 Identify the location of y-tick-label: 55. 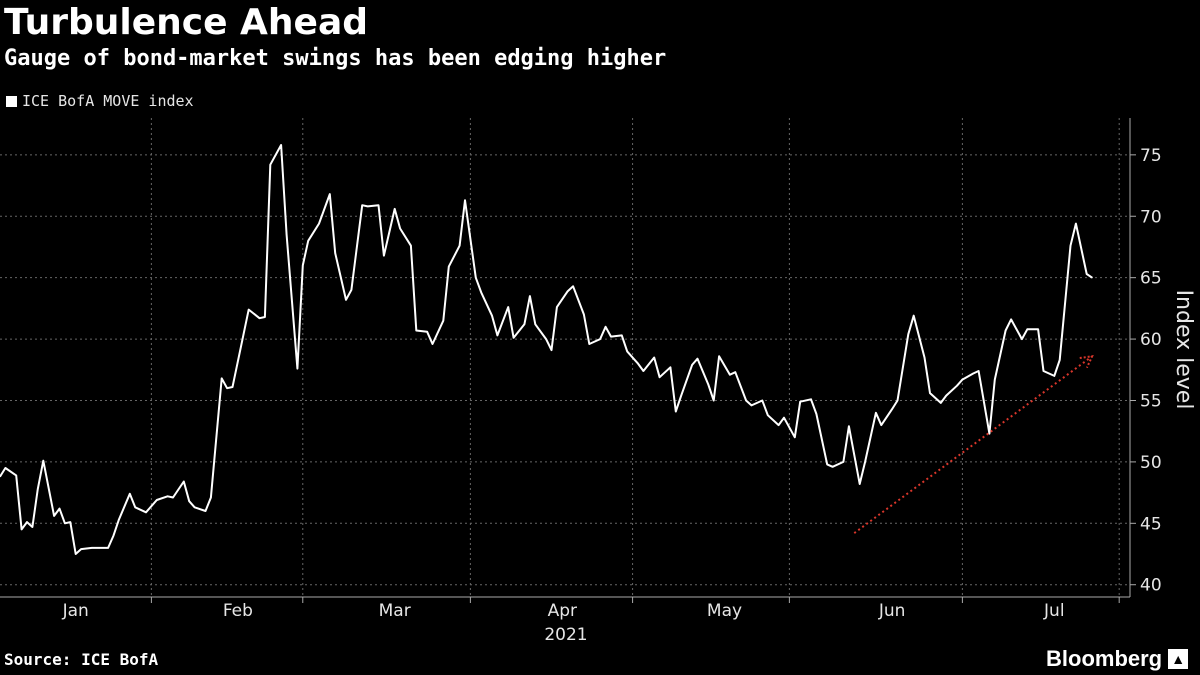
(1151, 401).